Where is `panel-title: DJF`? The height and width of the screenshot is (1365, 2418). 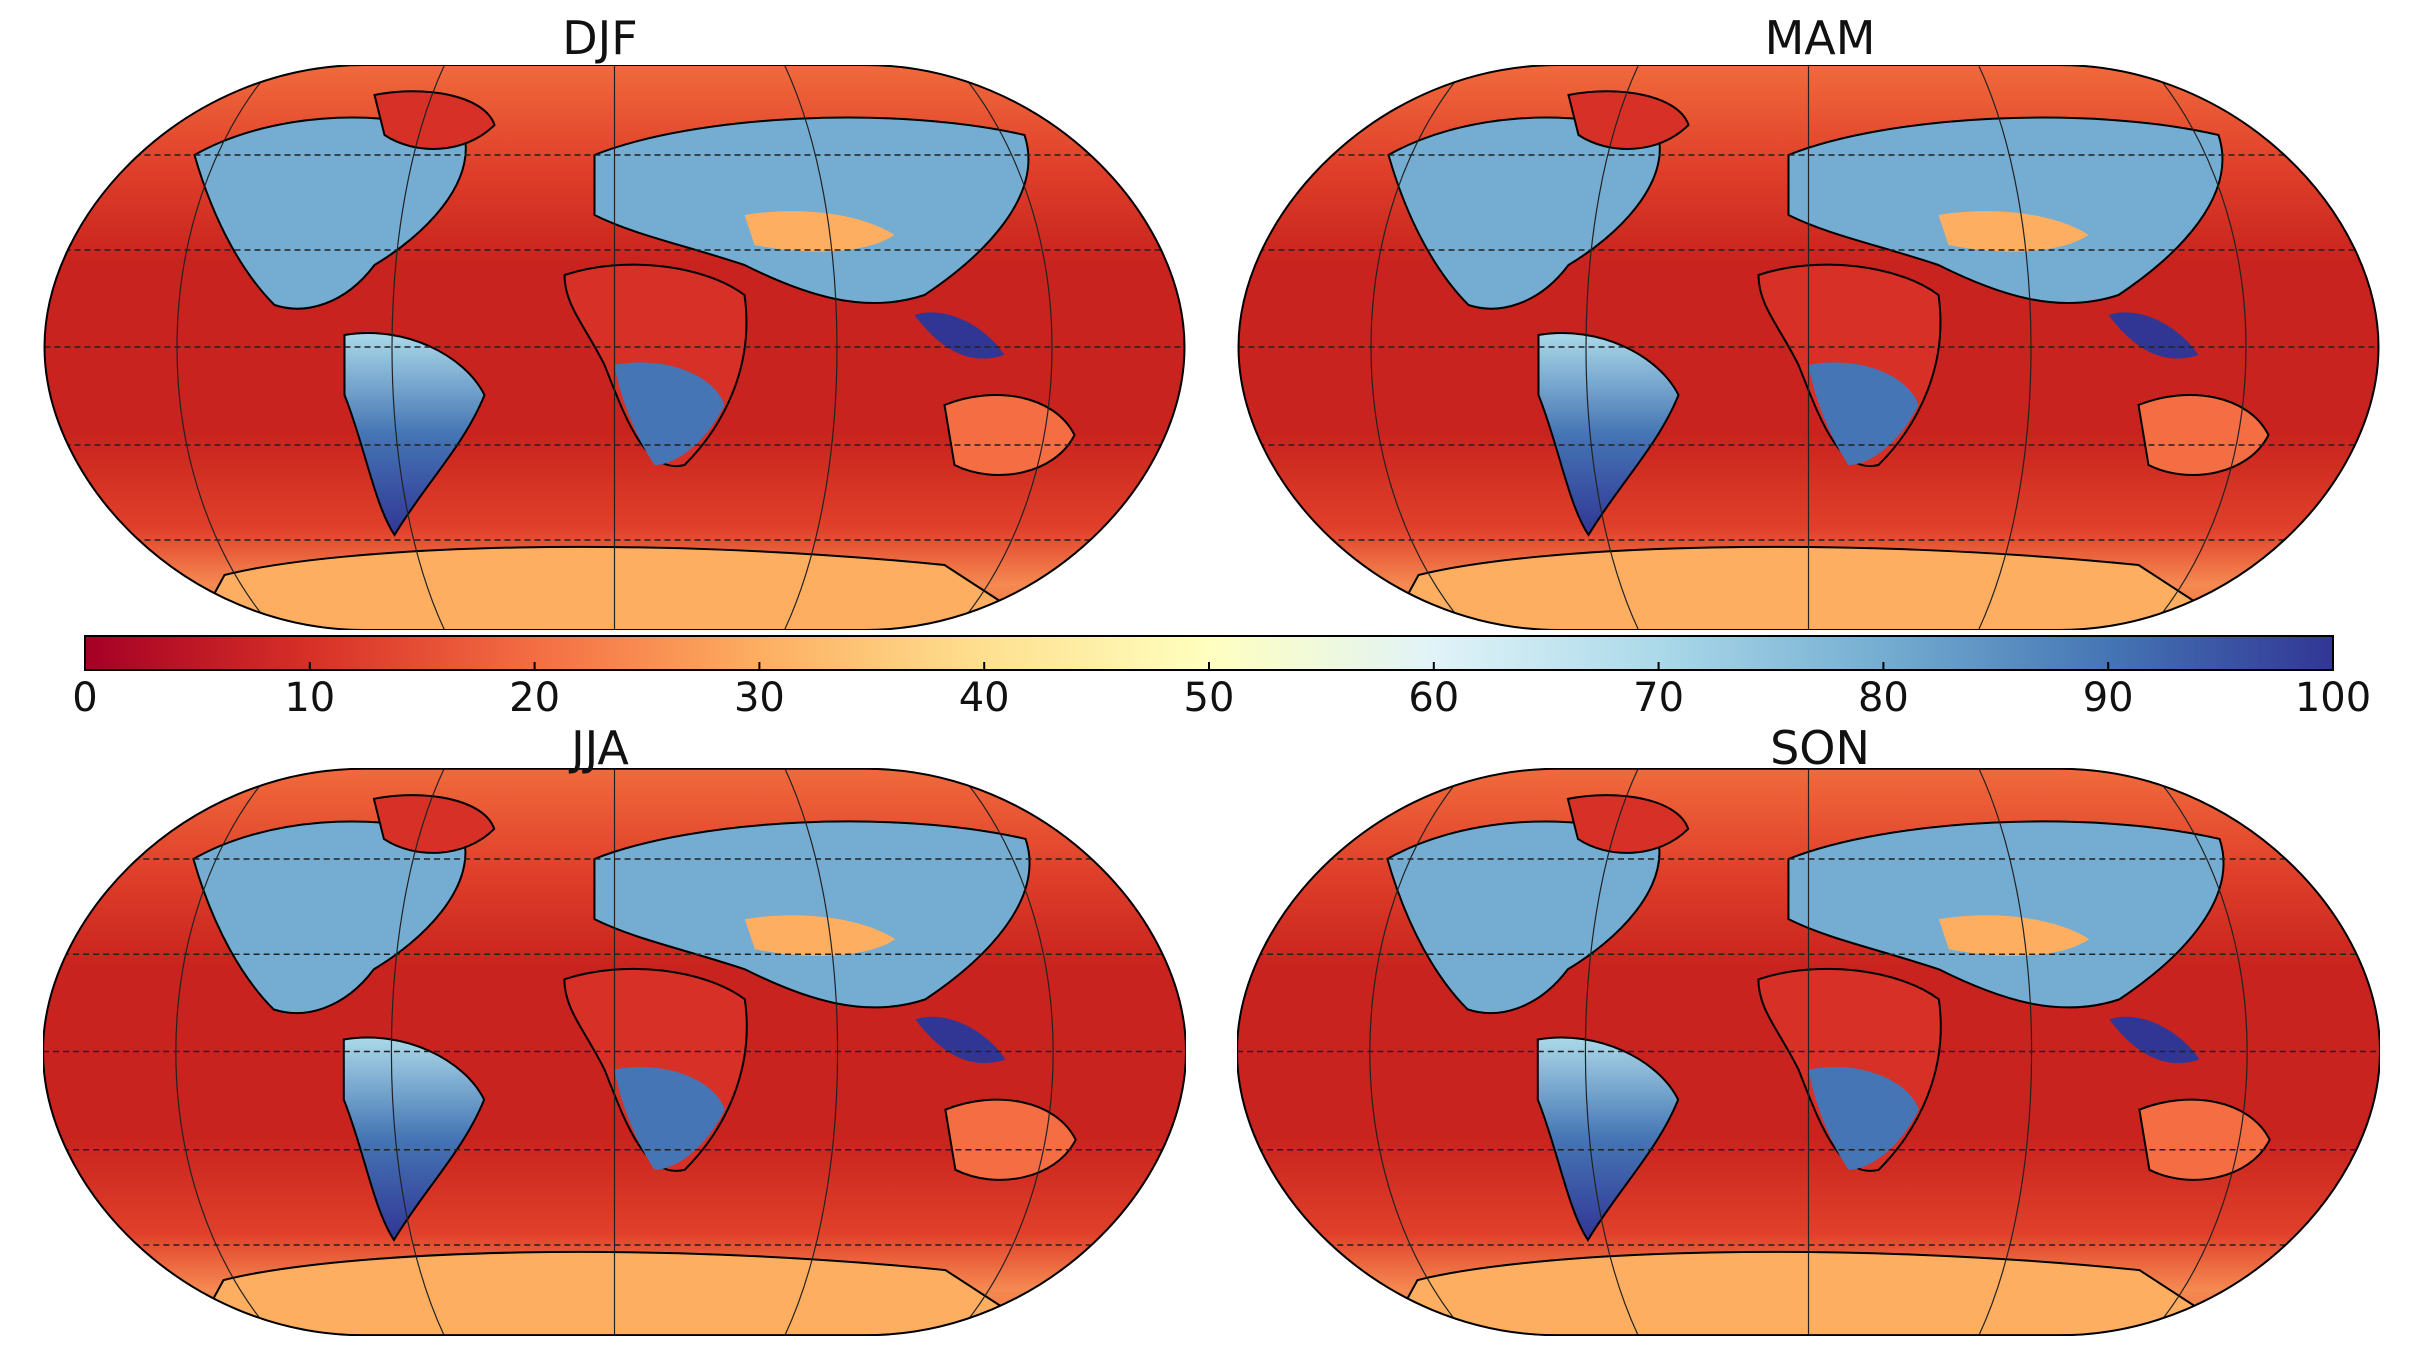 panel-title: DJF is located at coordinates (599, 38).